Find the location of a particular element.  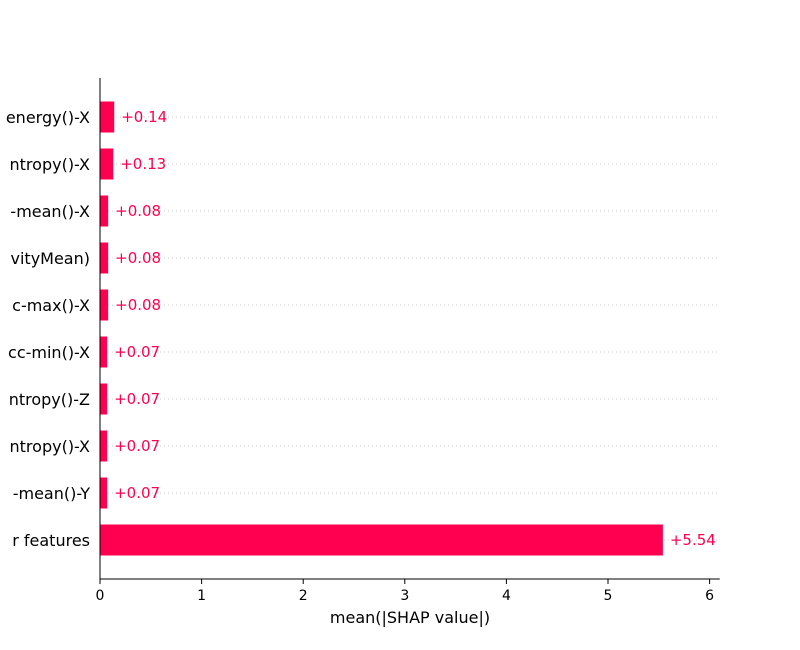

x-tick-label: 5 is located at coordinates (608, 596).